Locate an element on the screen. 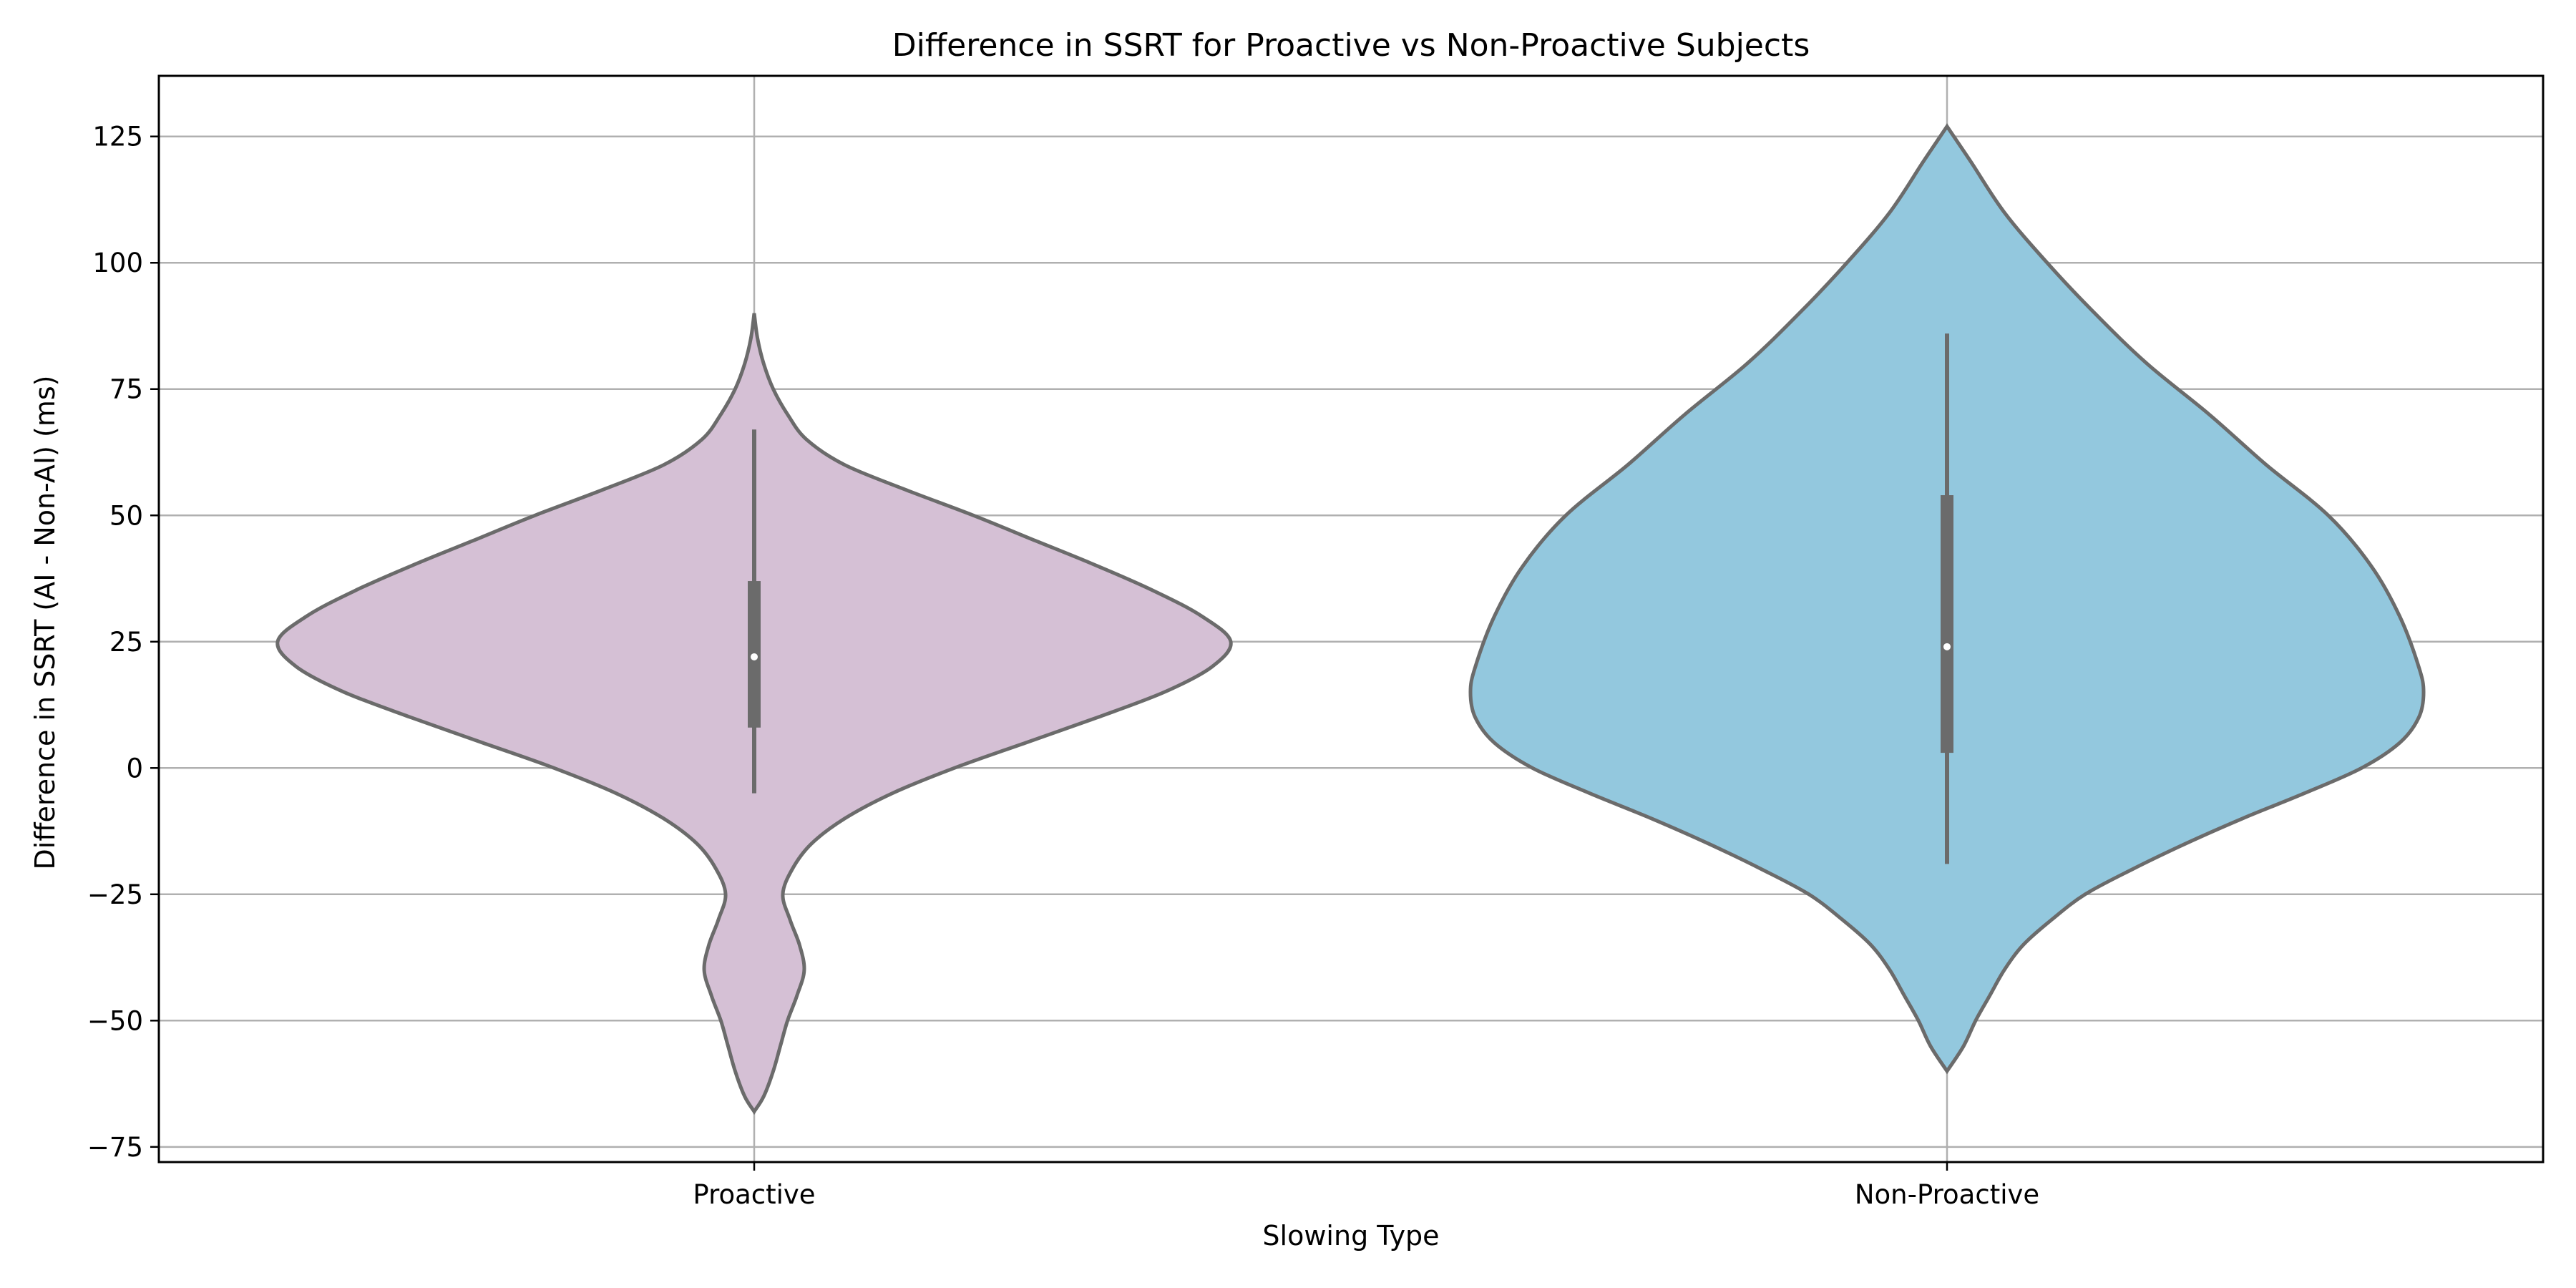 This screenshot has height=1288, width=2576. iqr-box-non-proactive is located at coordinates (1947, 624).